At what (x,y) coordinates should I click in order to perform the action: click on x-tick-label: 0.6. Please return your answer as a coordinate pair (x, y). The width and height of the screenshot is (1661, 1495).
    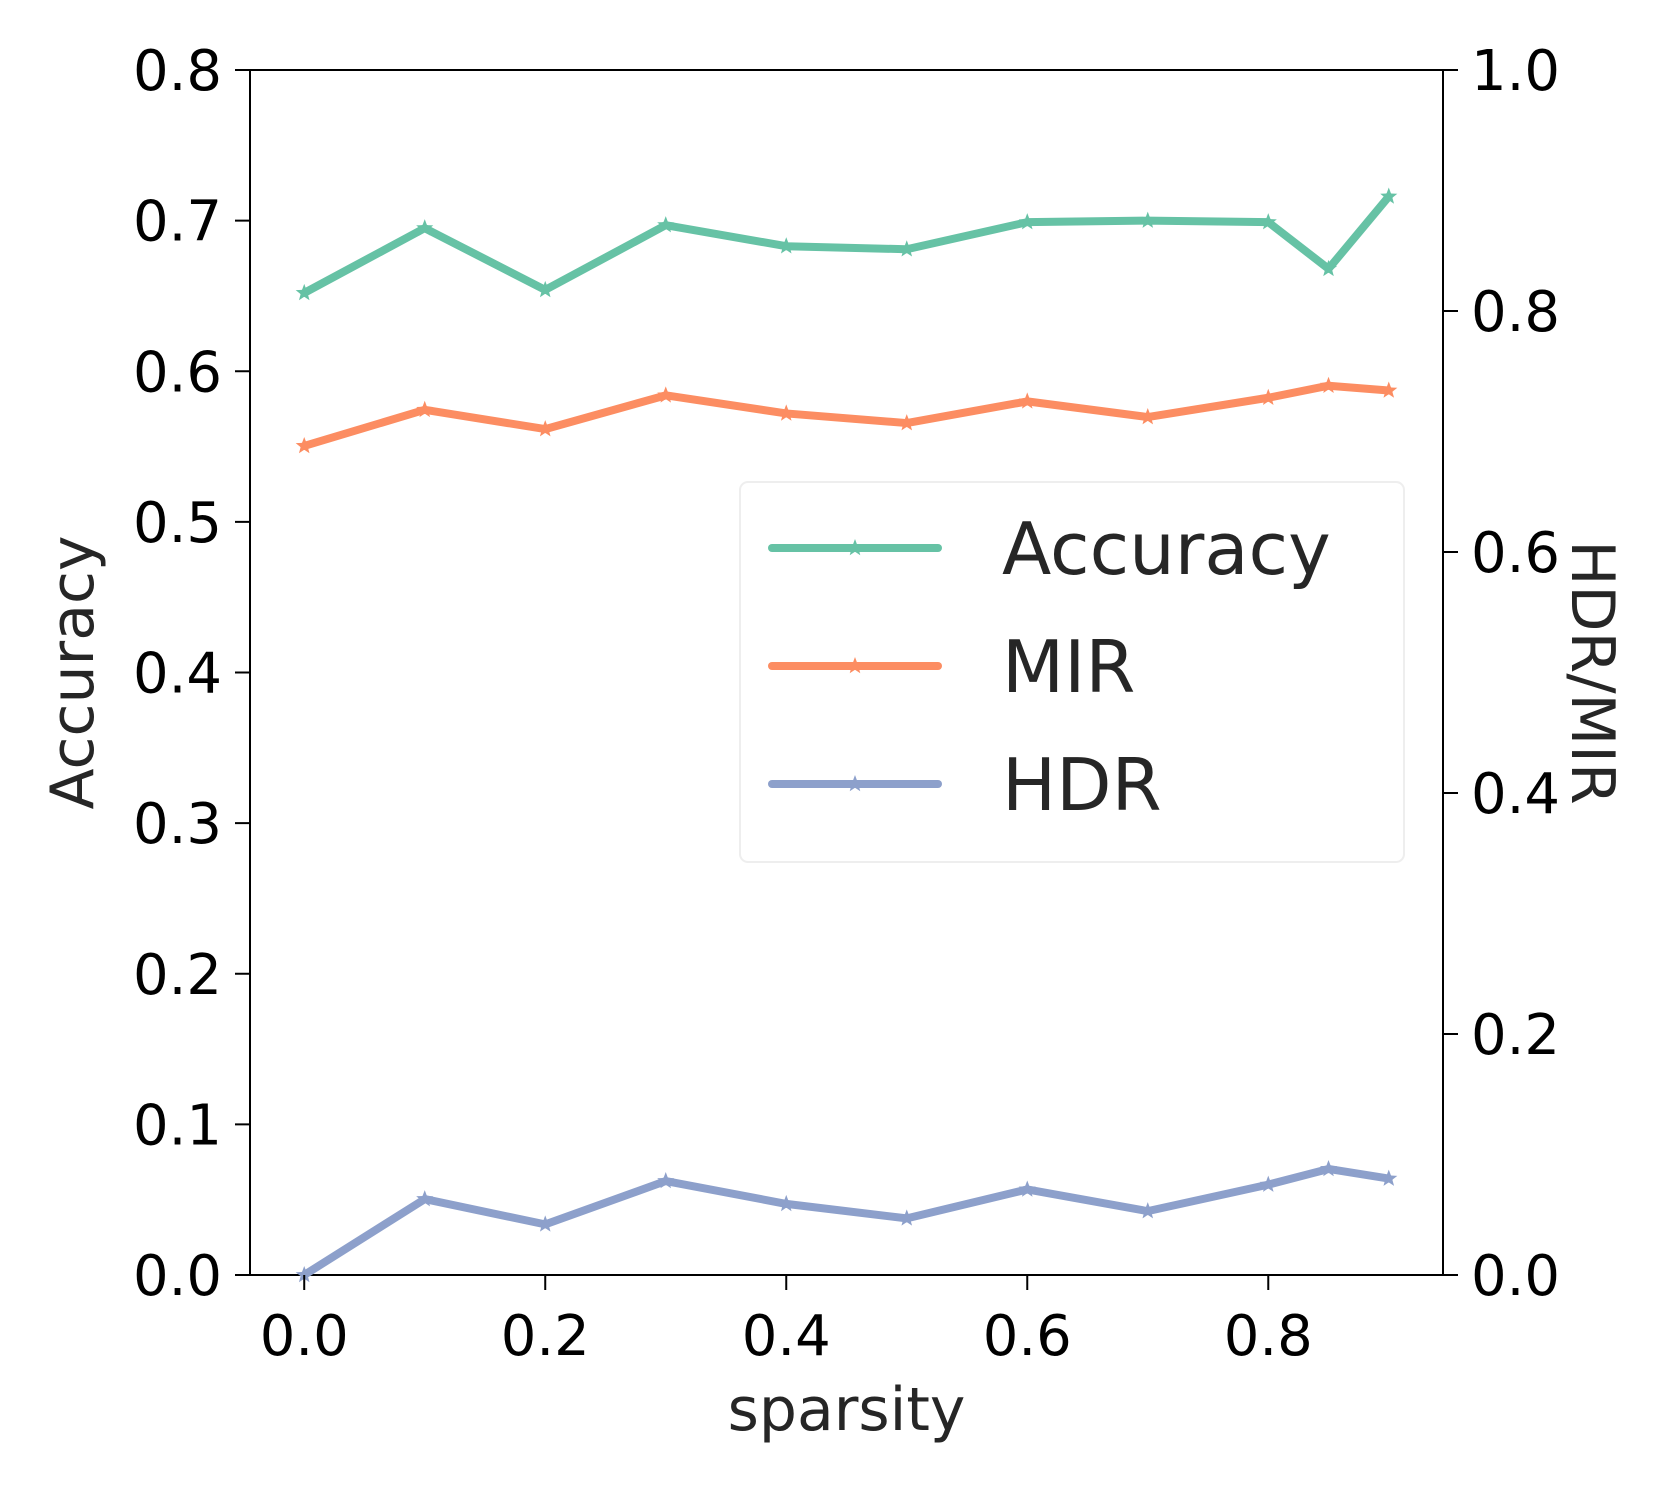
    Looking at the image, I should click on (1027, 1336).